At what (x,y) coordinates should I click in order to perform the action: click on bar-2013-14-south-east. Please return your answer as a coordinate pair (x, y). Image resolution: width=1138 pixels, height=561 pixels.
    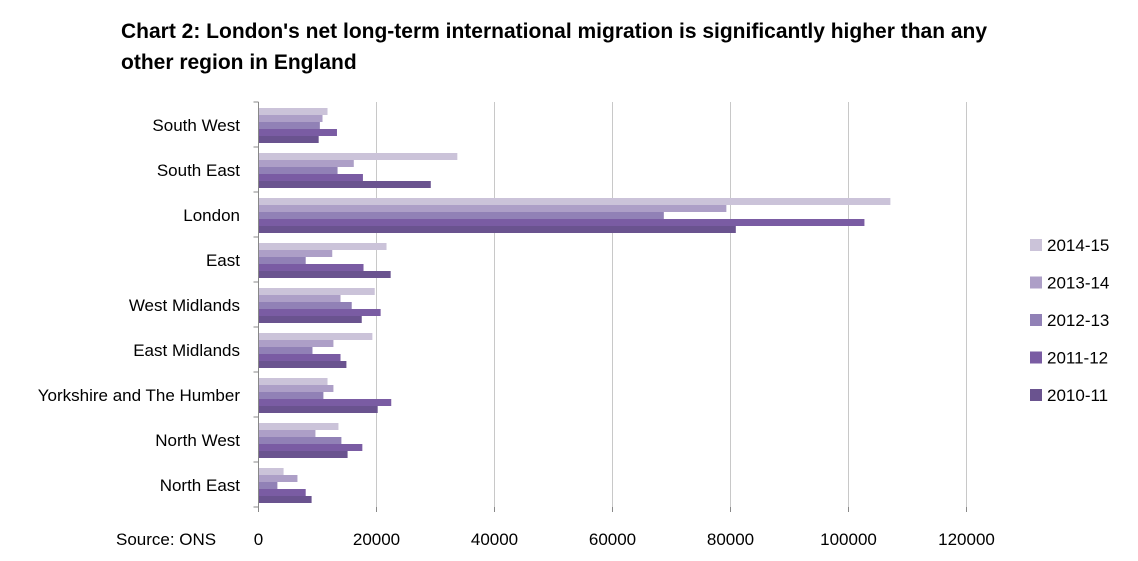
    Looking at the image, I should click on (306, 163).